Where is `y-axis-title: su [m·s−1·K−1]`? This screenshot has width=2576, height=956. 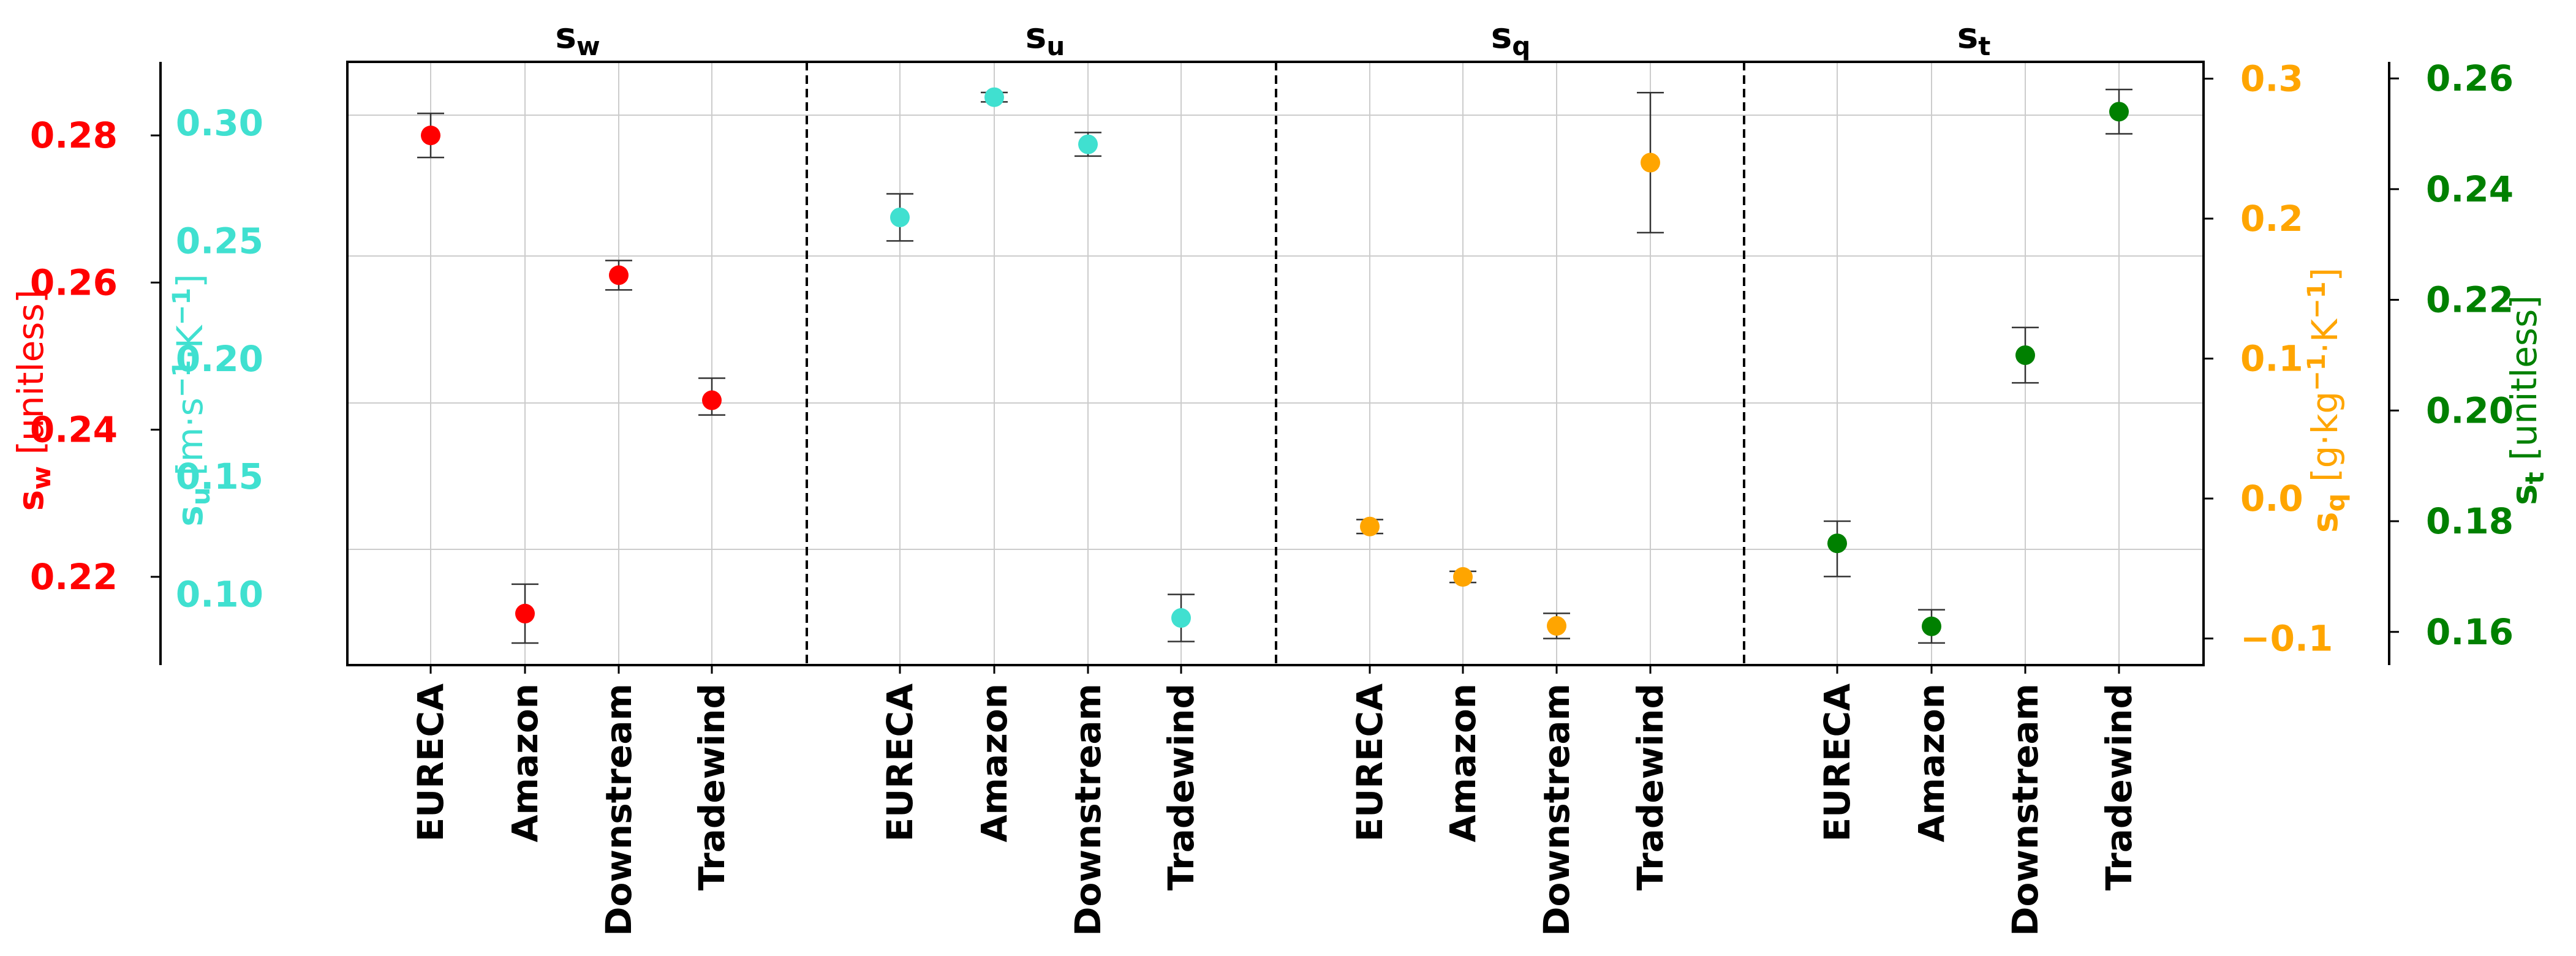 y-axis-title: su [m·s−1·K−1] is located at coordinates (192, 400).